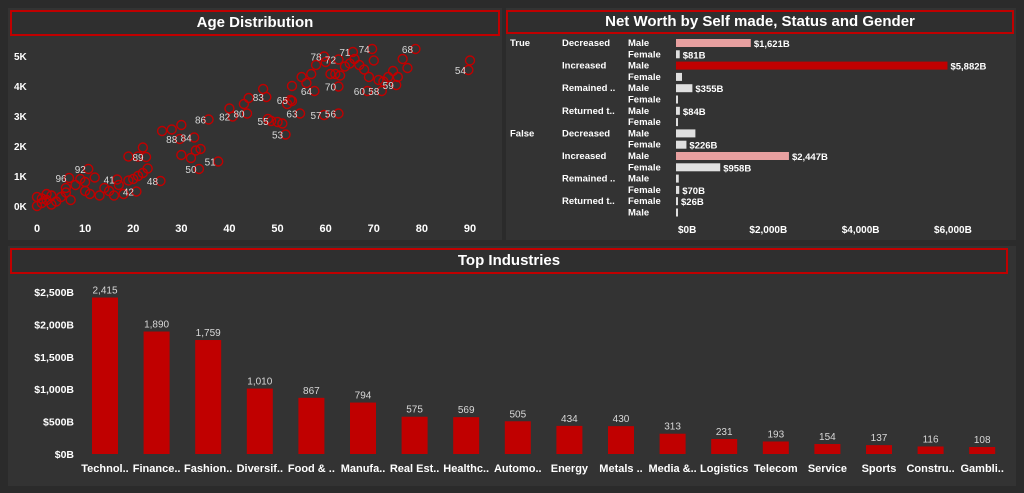 Image resolution: width=1024 pixels, height=493 pixels. I want to click on networth-value-label: $226B, so click(703, 146).